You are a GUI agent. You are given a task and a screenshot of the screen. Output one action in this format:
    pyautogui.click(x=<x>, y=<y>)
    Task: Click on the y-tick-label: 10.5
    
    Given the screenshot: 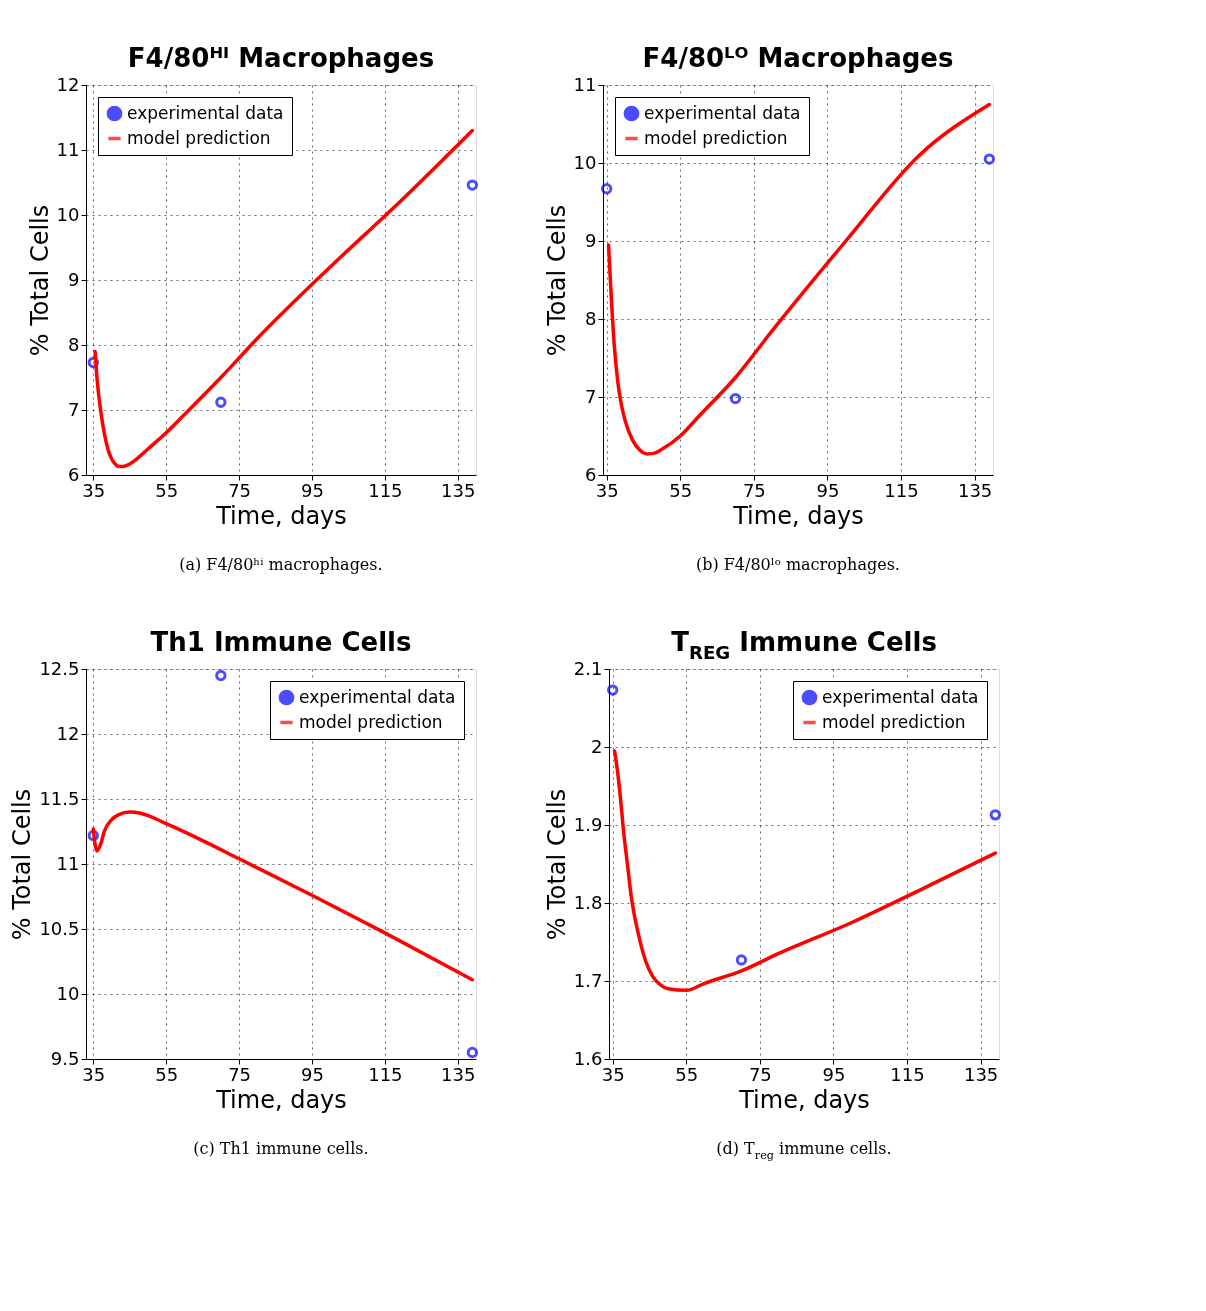 What is the action you would take?
    pyautogui.click(x=59, y=928)
    